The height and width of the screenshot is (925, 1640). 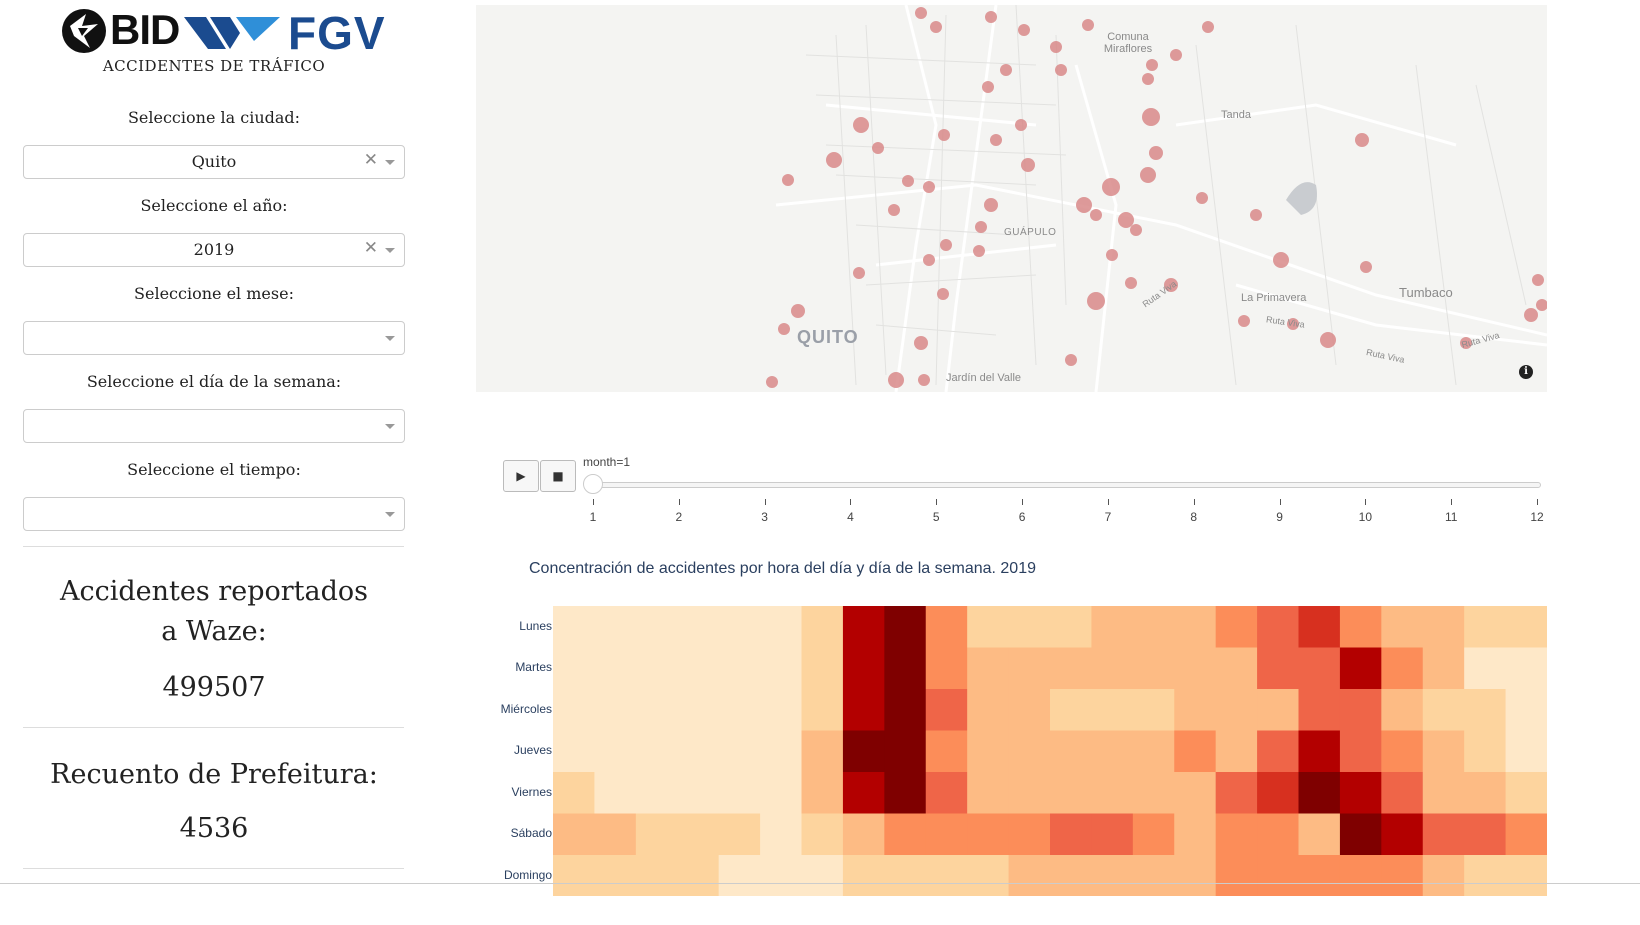 What do you see at coordinates (1537, 517) in the screenshot?
I see `slider-tick-label: 12` at bounding box center [1537, 517].